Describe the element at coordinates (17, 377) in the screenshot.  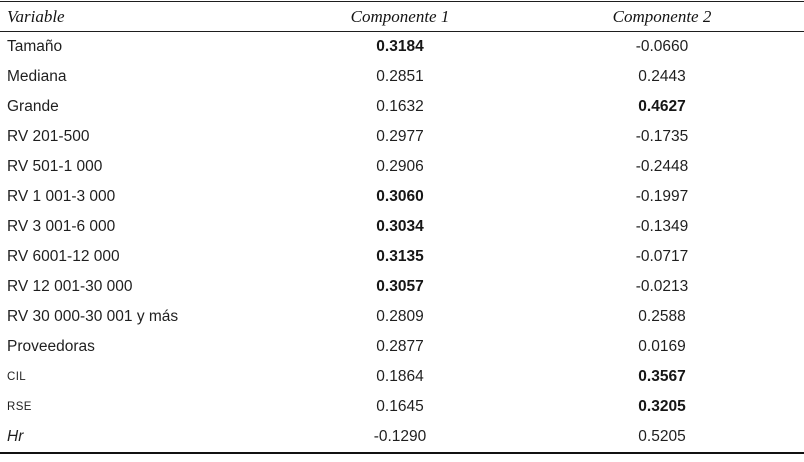
I see `variable-cell: CIL` at that location.